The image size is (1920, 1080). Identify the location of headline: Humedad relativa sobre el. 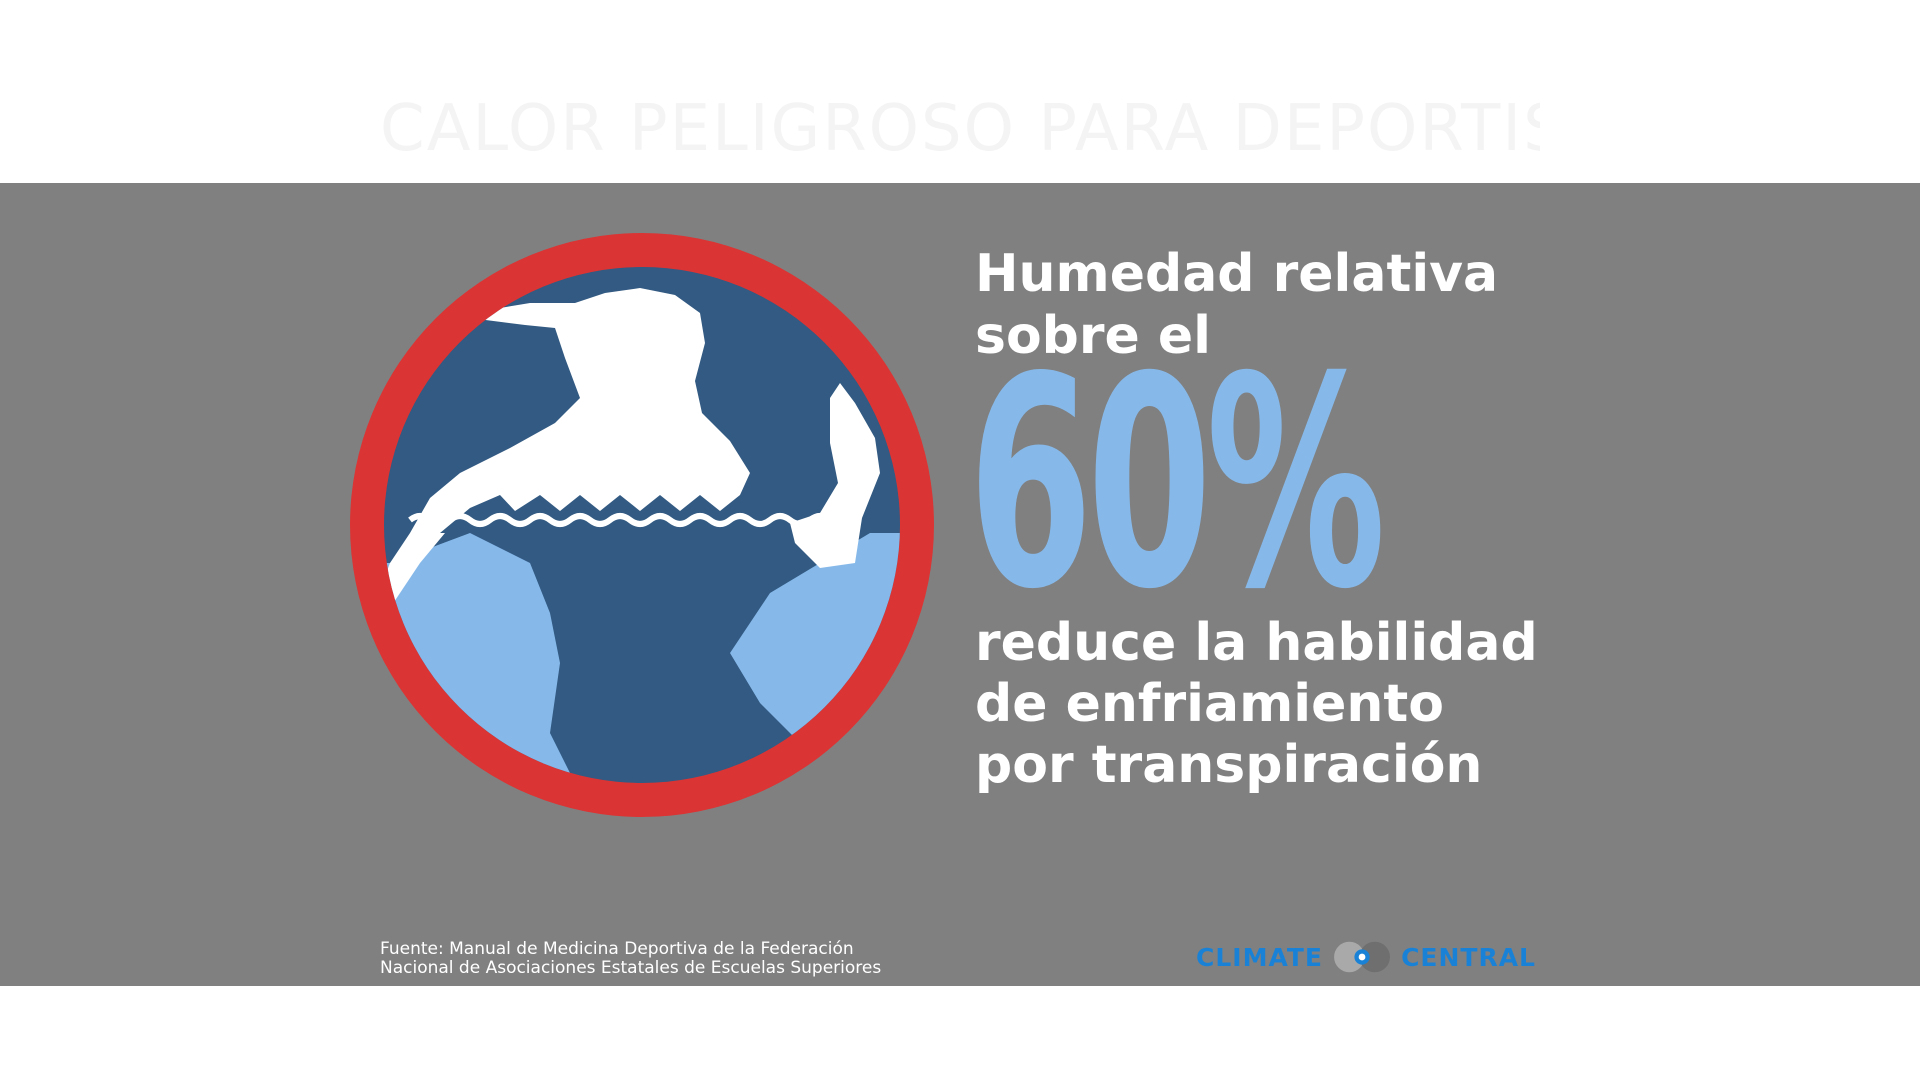
(1325, 305).